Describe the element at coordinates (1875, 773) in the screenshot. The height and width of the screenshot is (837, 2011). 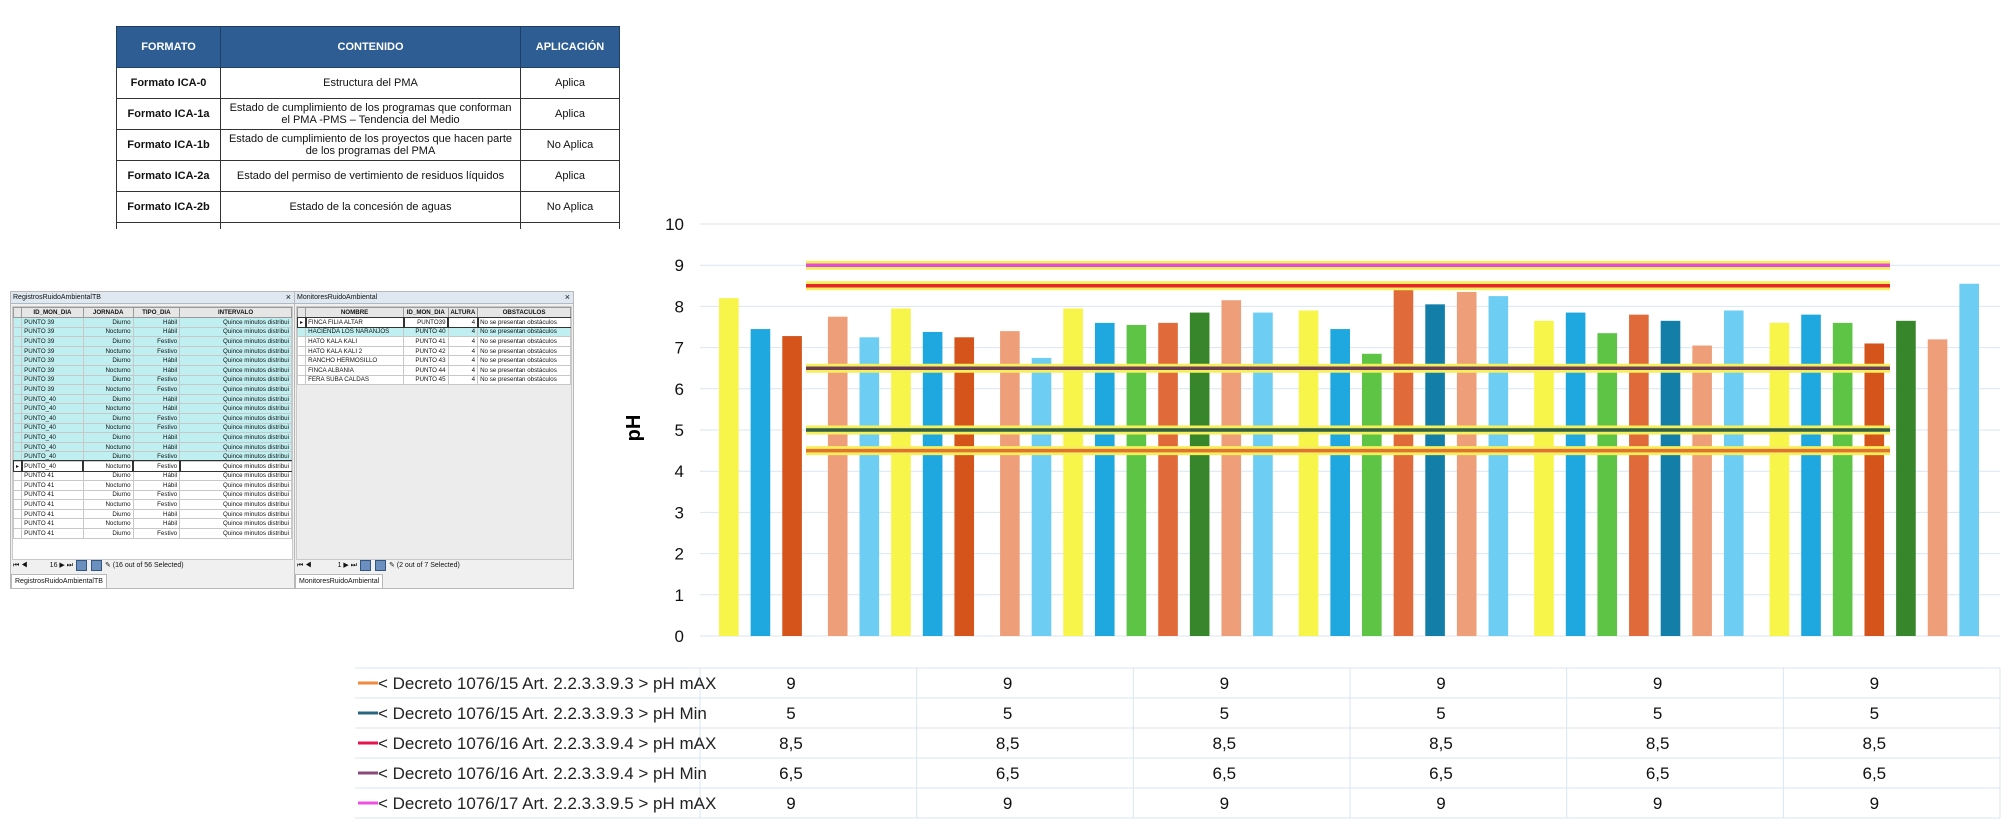
I see `series-value: 6,5` at that location.